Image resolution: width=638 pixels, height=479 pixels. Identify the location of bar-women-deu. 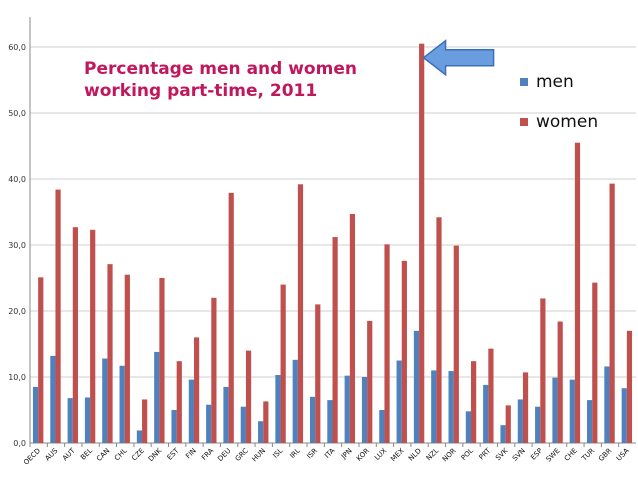
(231, 317).